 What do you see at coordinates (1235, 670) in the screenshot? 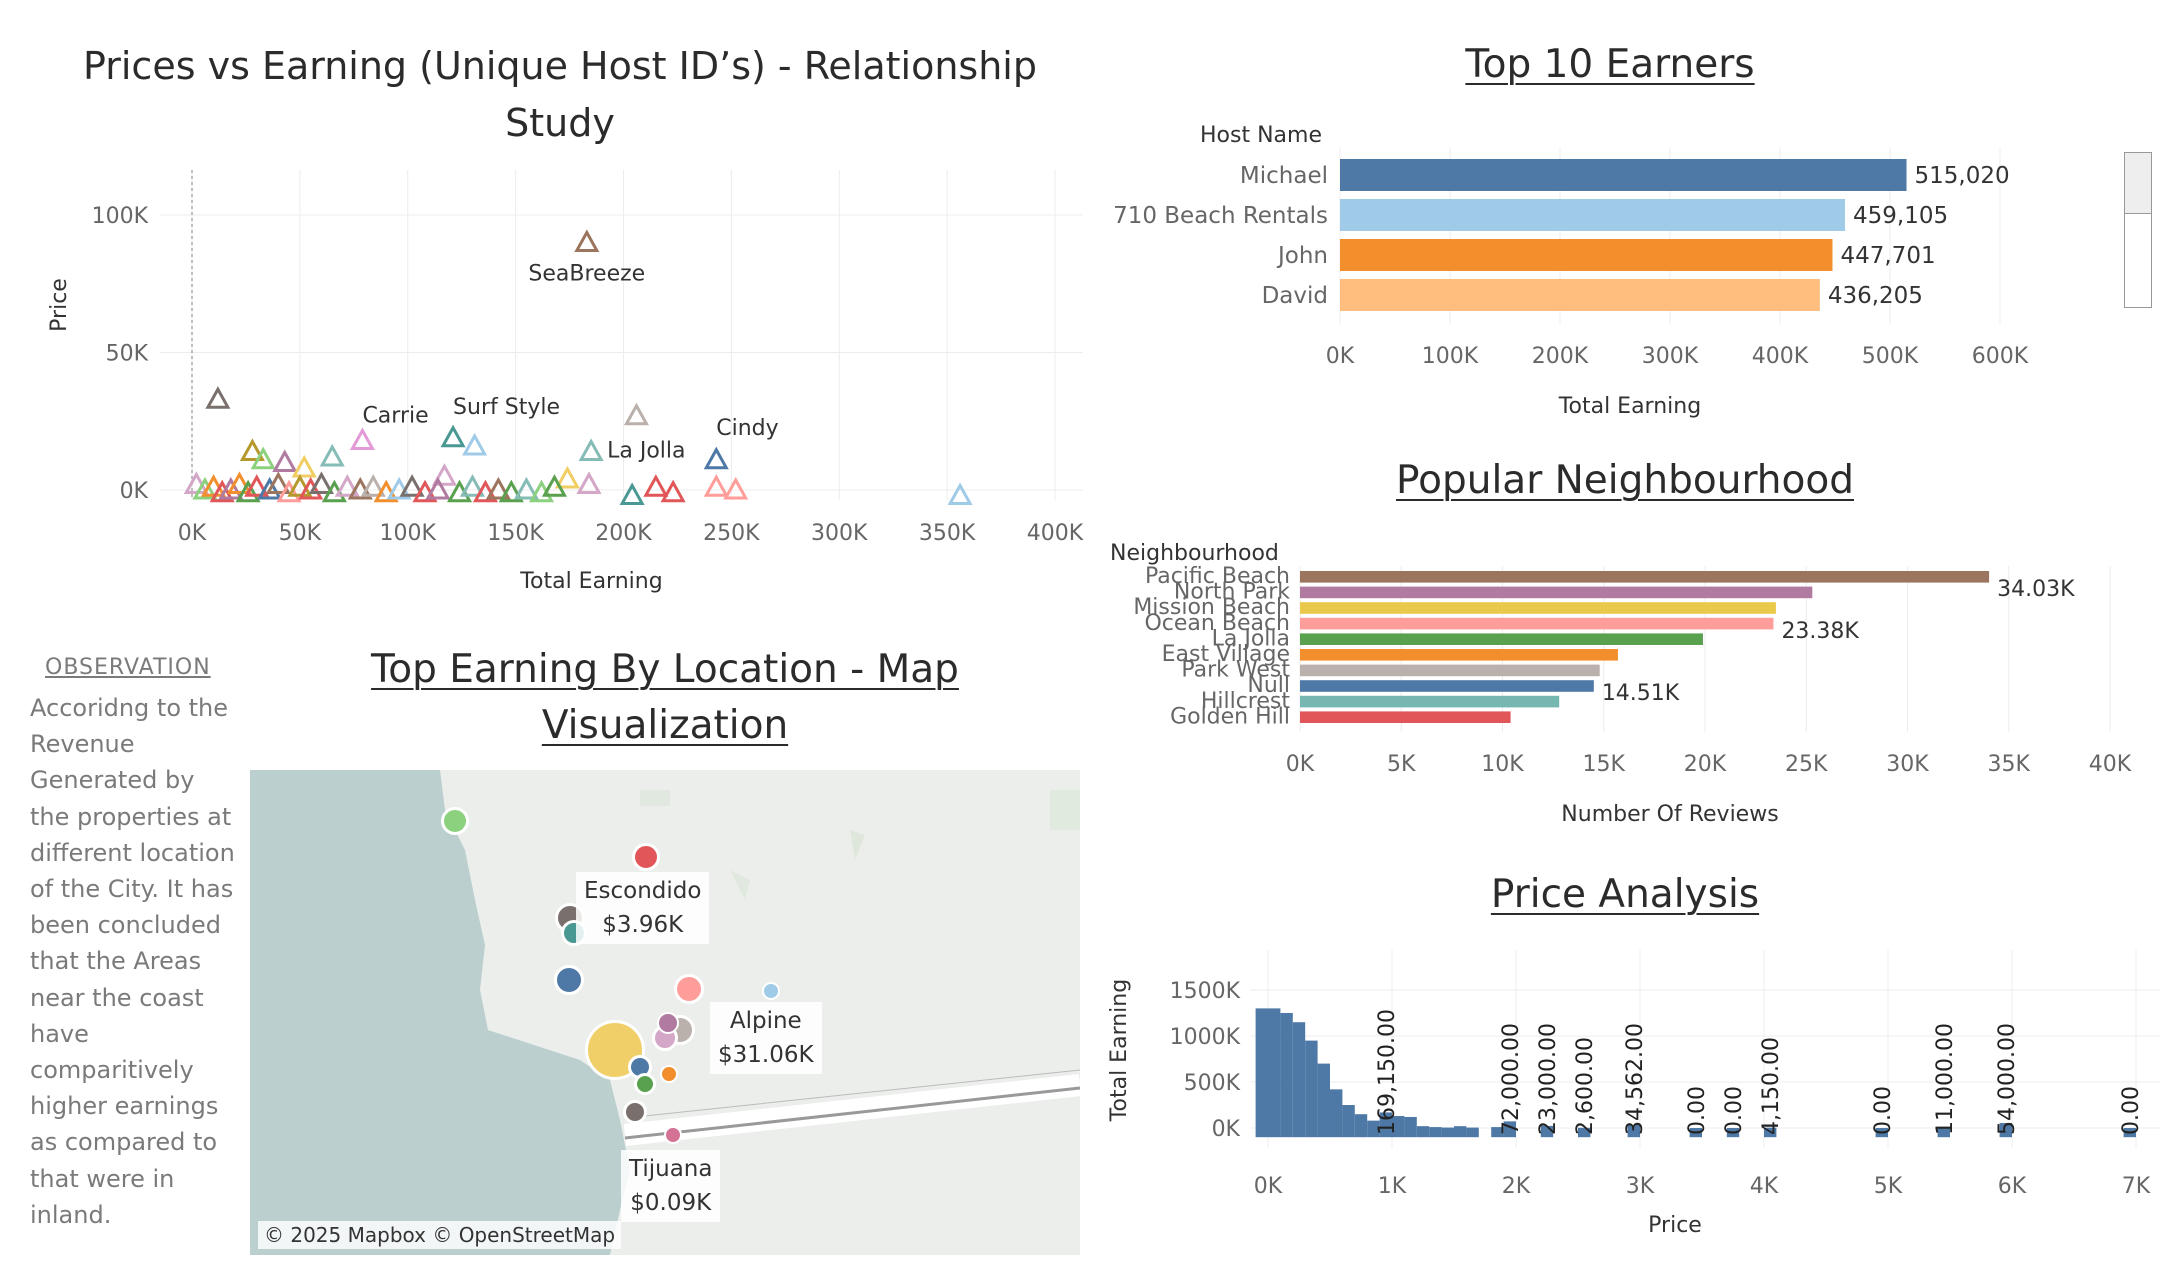
I see `category-label: Park West` at bounding box center [1235, 670].